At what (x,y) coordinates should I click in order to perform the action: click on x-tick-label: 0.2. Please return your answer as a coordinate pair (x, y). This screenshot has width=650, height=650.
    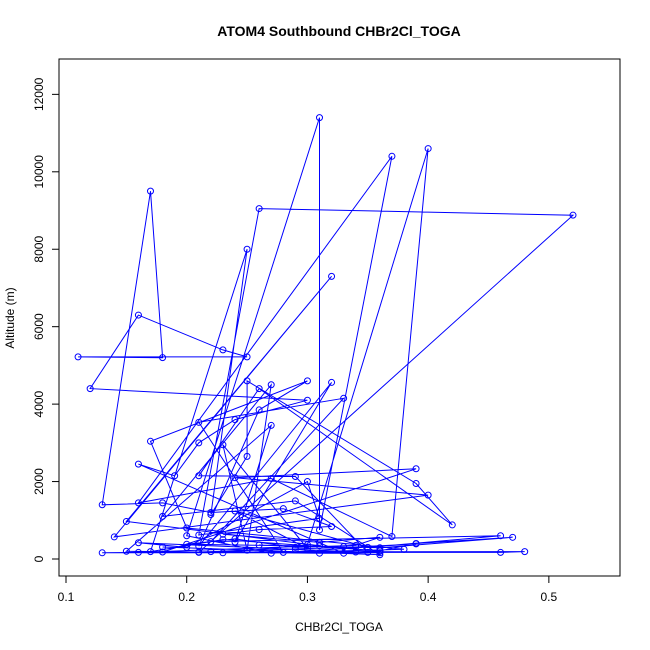
    Looking at the image, I should click on (186, 597).